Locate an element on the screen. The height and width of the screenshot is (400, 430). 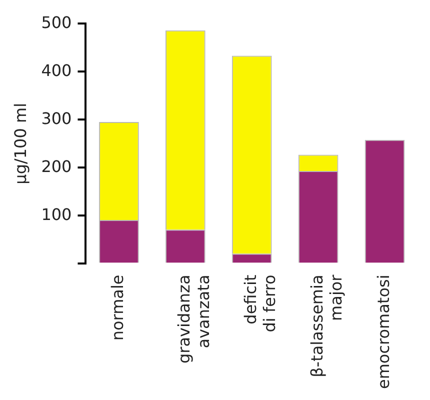
y-tick-label: 500 is located at coordinates (56, 22).